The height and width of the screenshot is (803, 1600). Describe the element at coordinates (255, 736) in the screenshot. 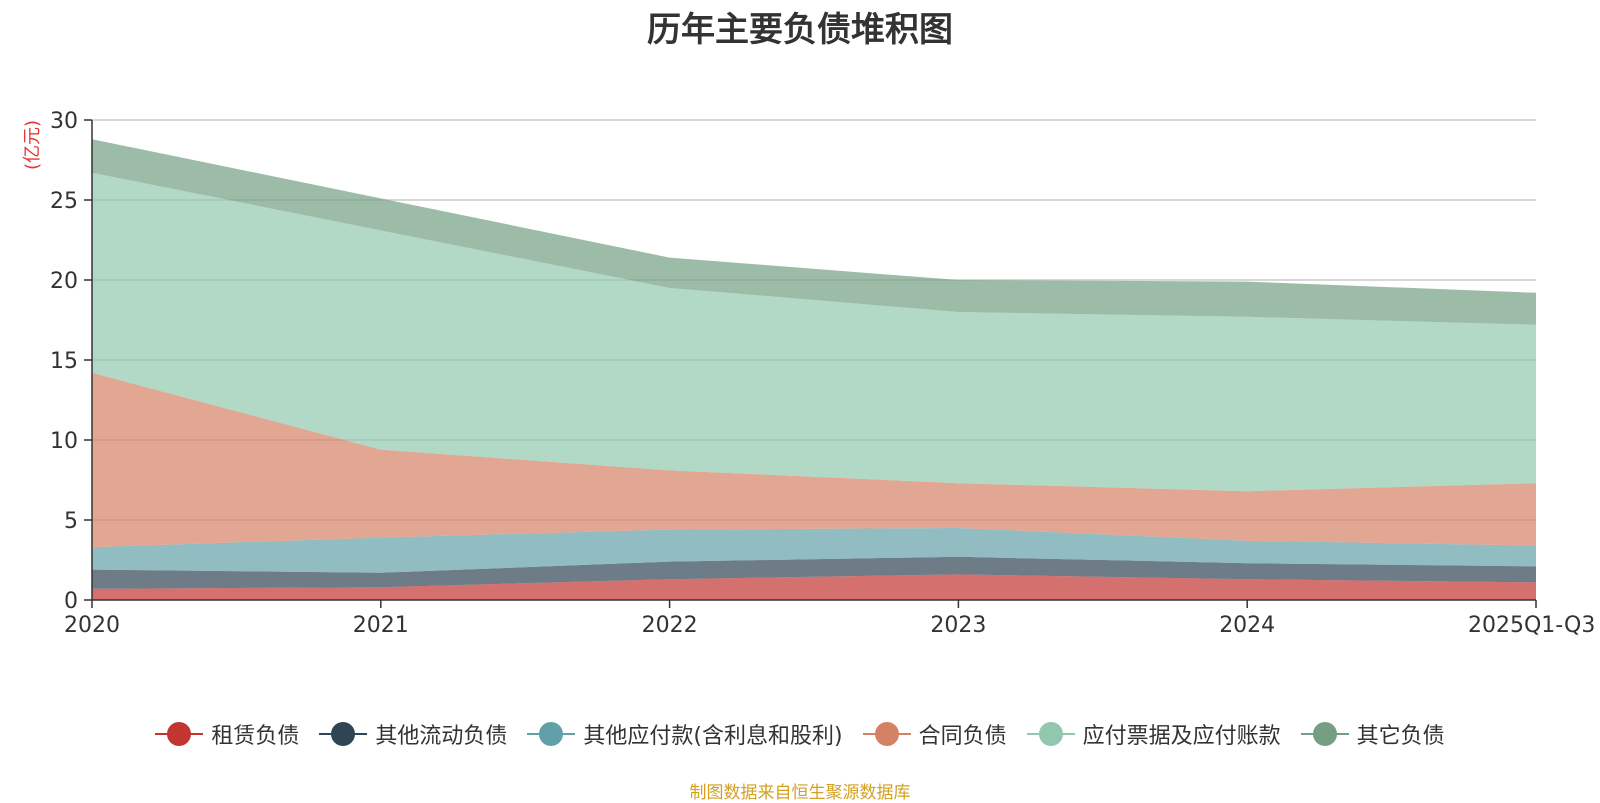

I see `legend-label: 租赁负债` at that location.